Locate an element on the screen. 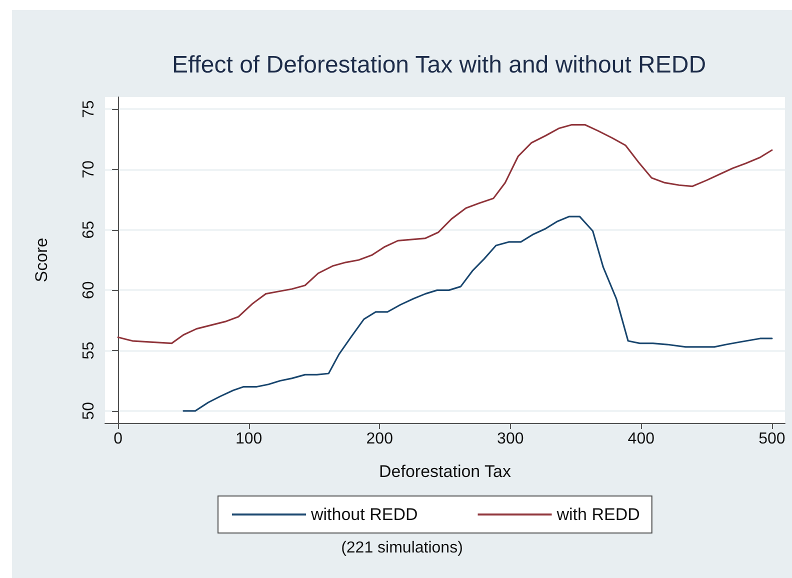 This screenshot has width=792, height=578. y-tick-label: 65 is located at coordinates (89, 229).